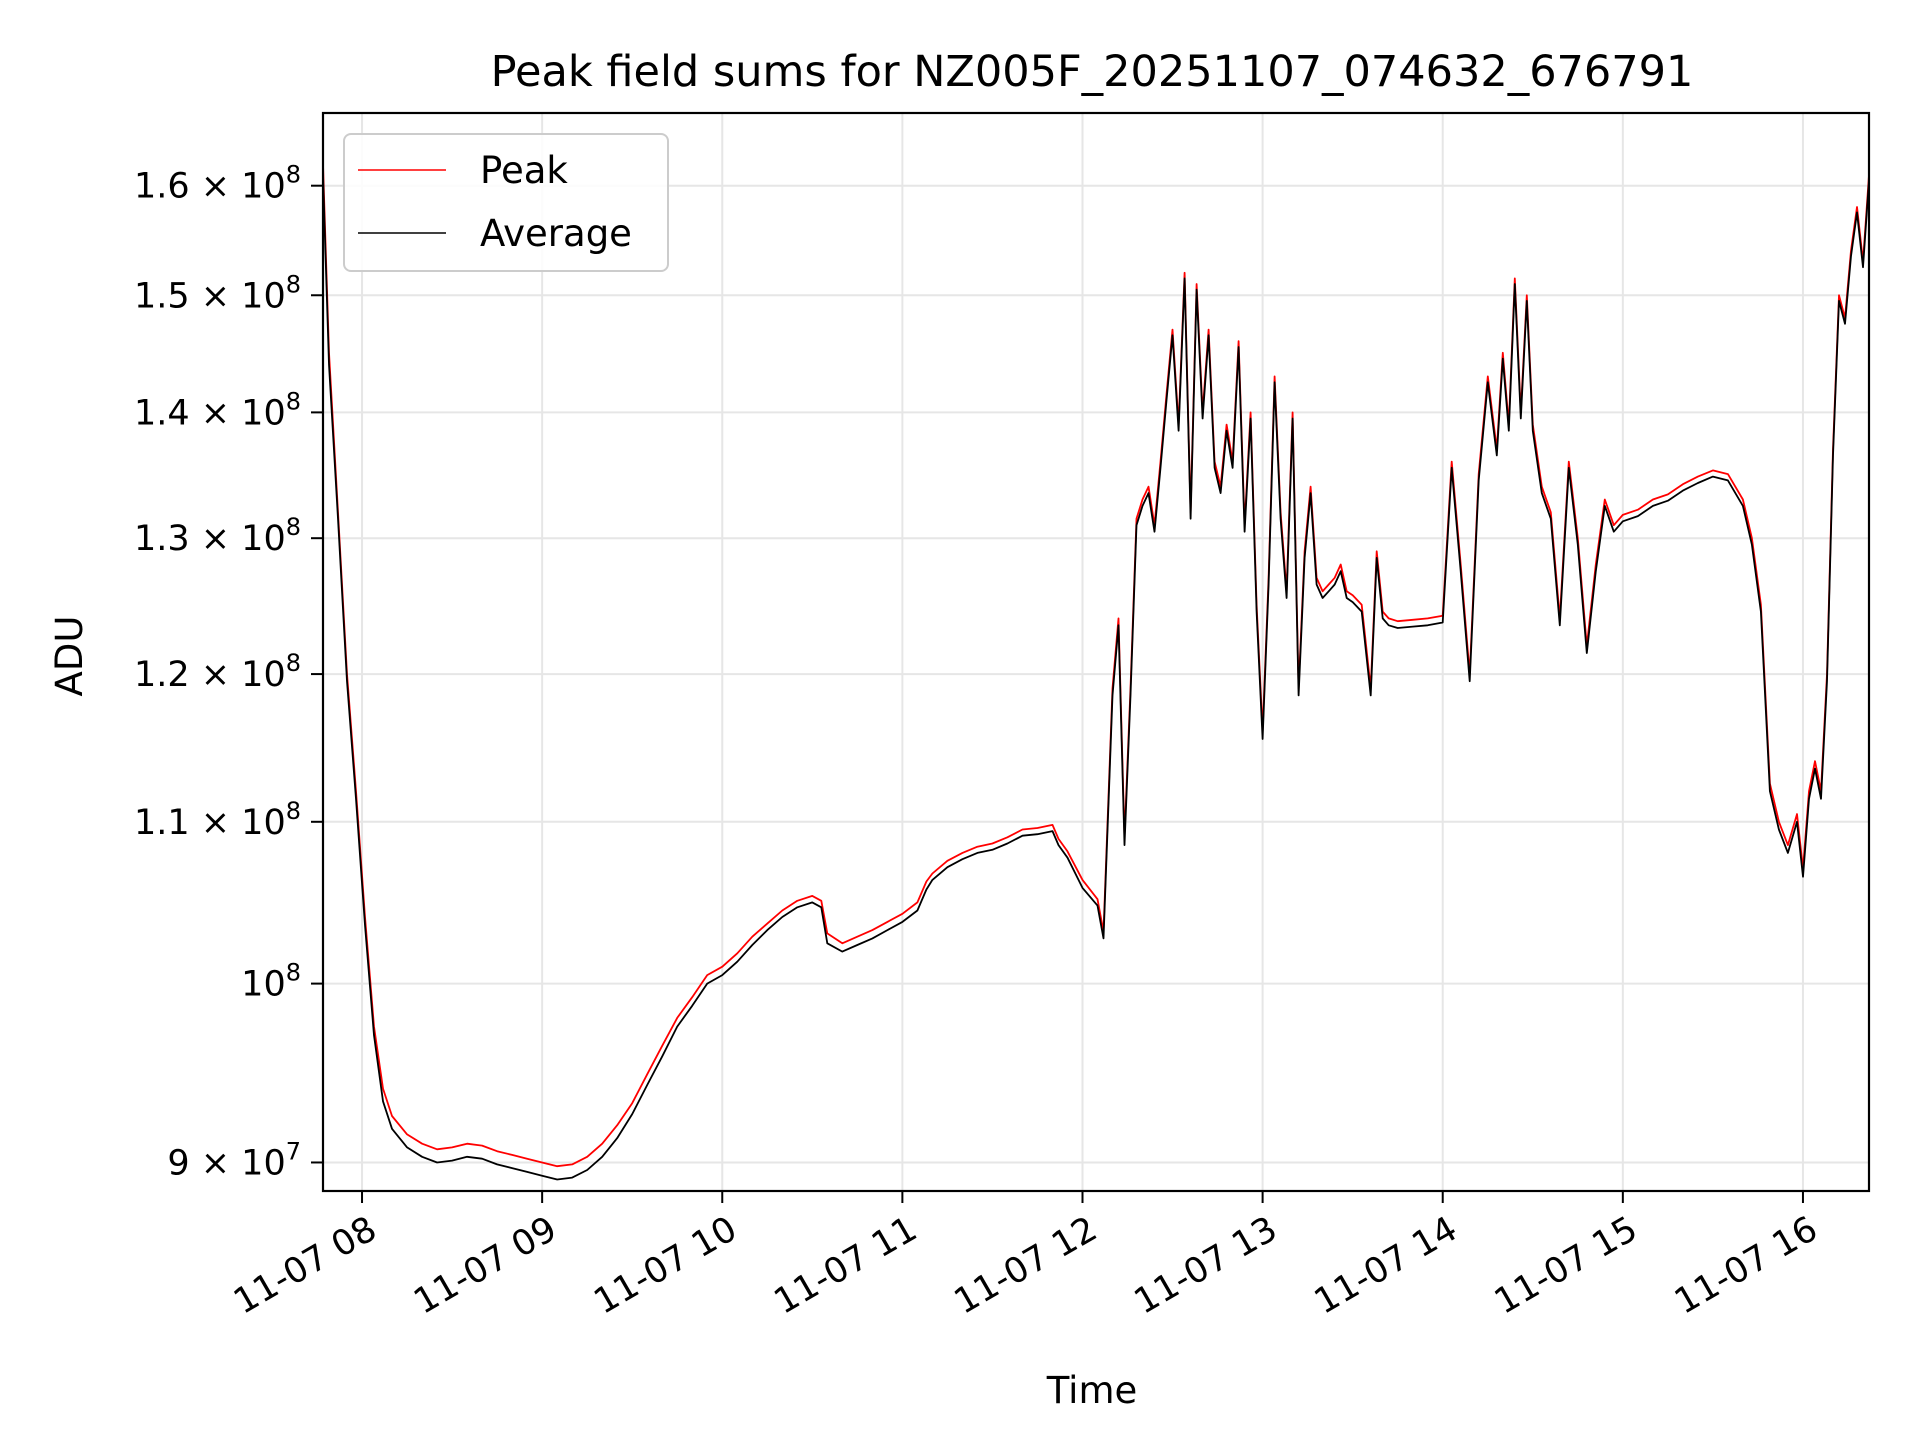  Describe the element at coordinates (556, 233) in the screenshot. I see `legend-average-label: Average` at that location.